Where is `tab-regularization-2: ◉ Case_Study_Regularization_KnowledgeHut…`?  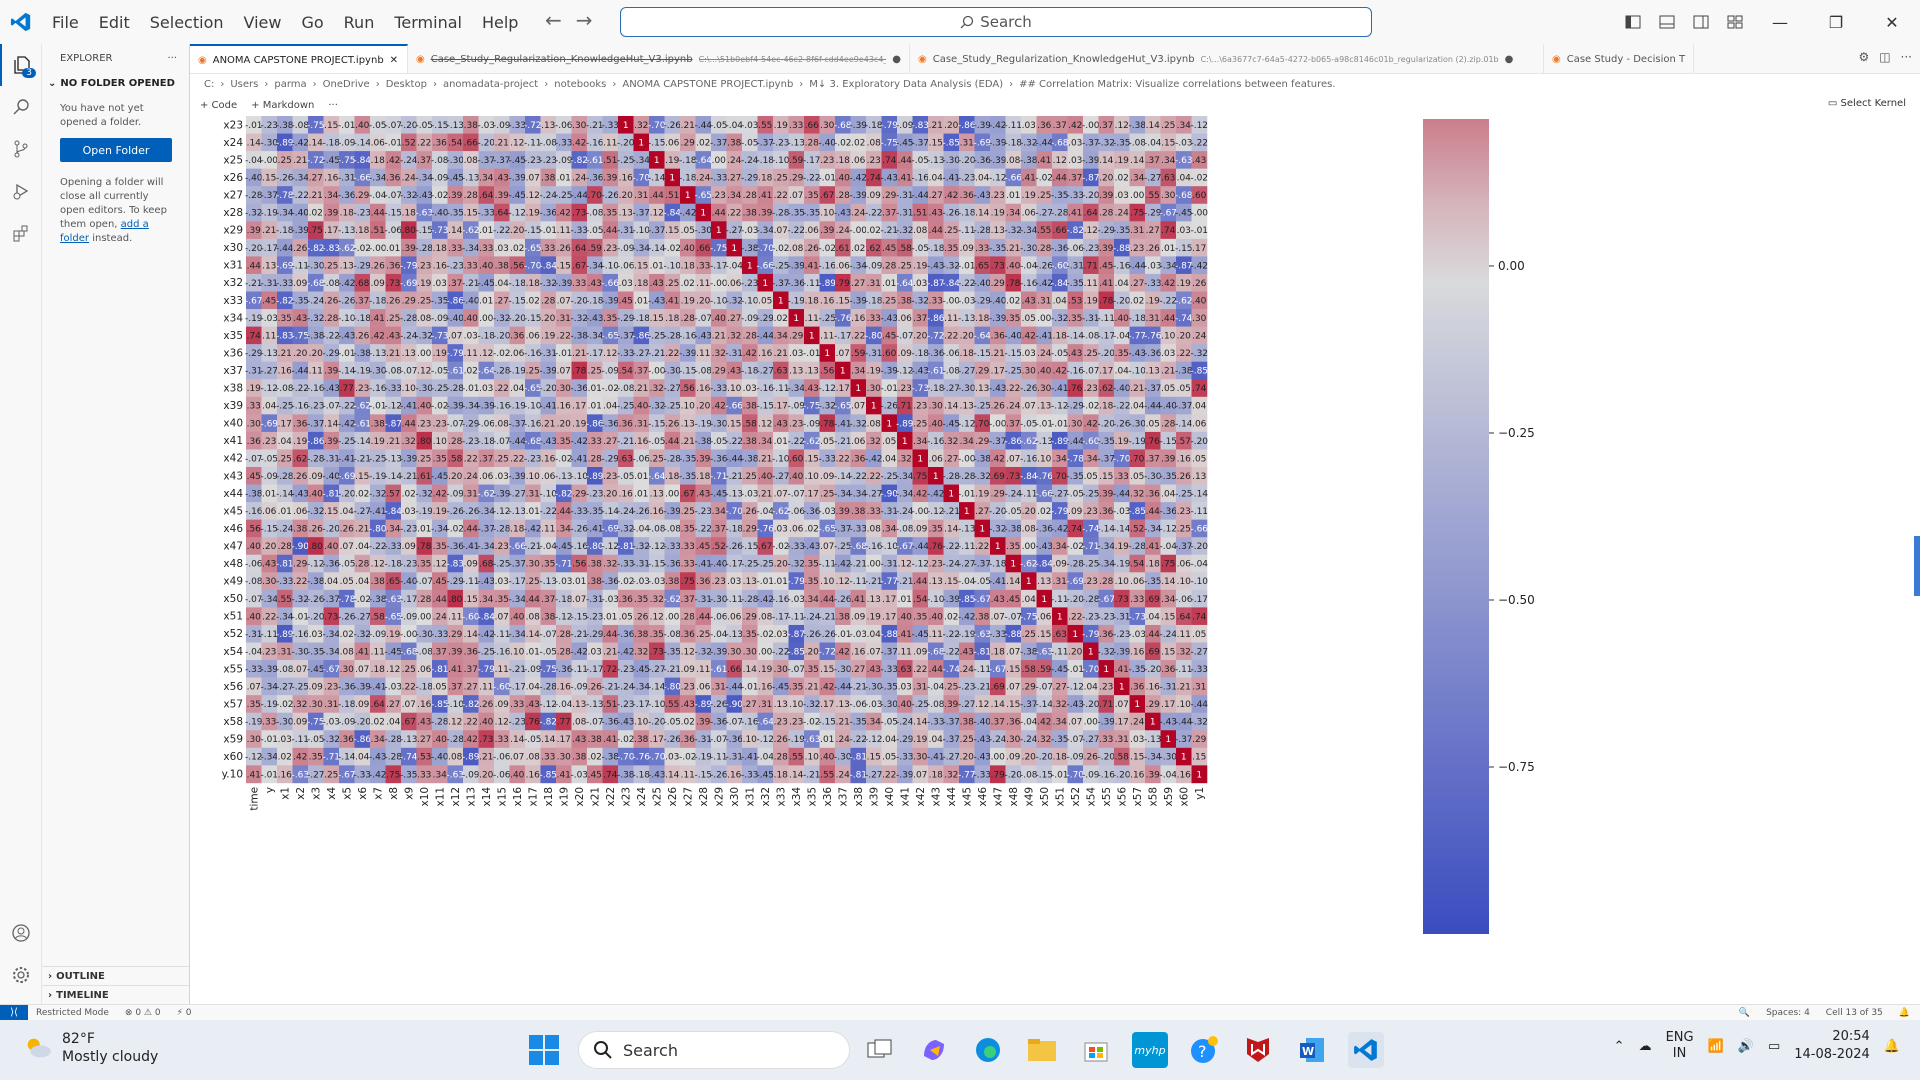
tab-regularization-2: ◉ Case_Study_Regularization_KnowledgeHut… is located at coordinates (1227, 58).